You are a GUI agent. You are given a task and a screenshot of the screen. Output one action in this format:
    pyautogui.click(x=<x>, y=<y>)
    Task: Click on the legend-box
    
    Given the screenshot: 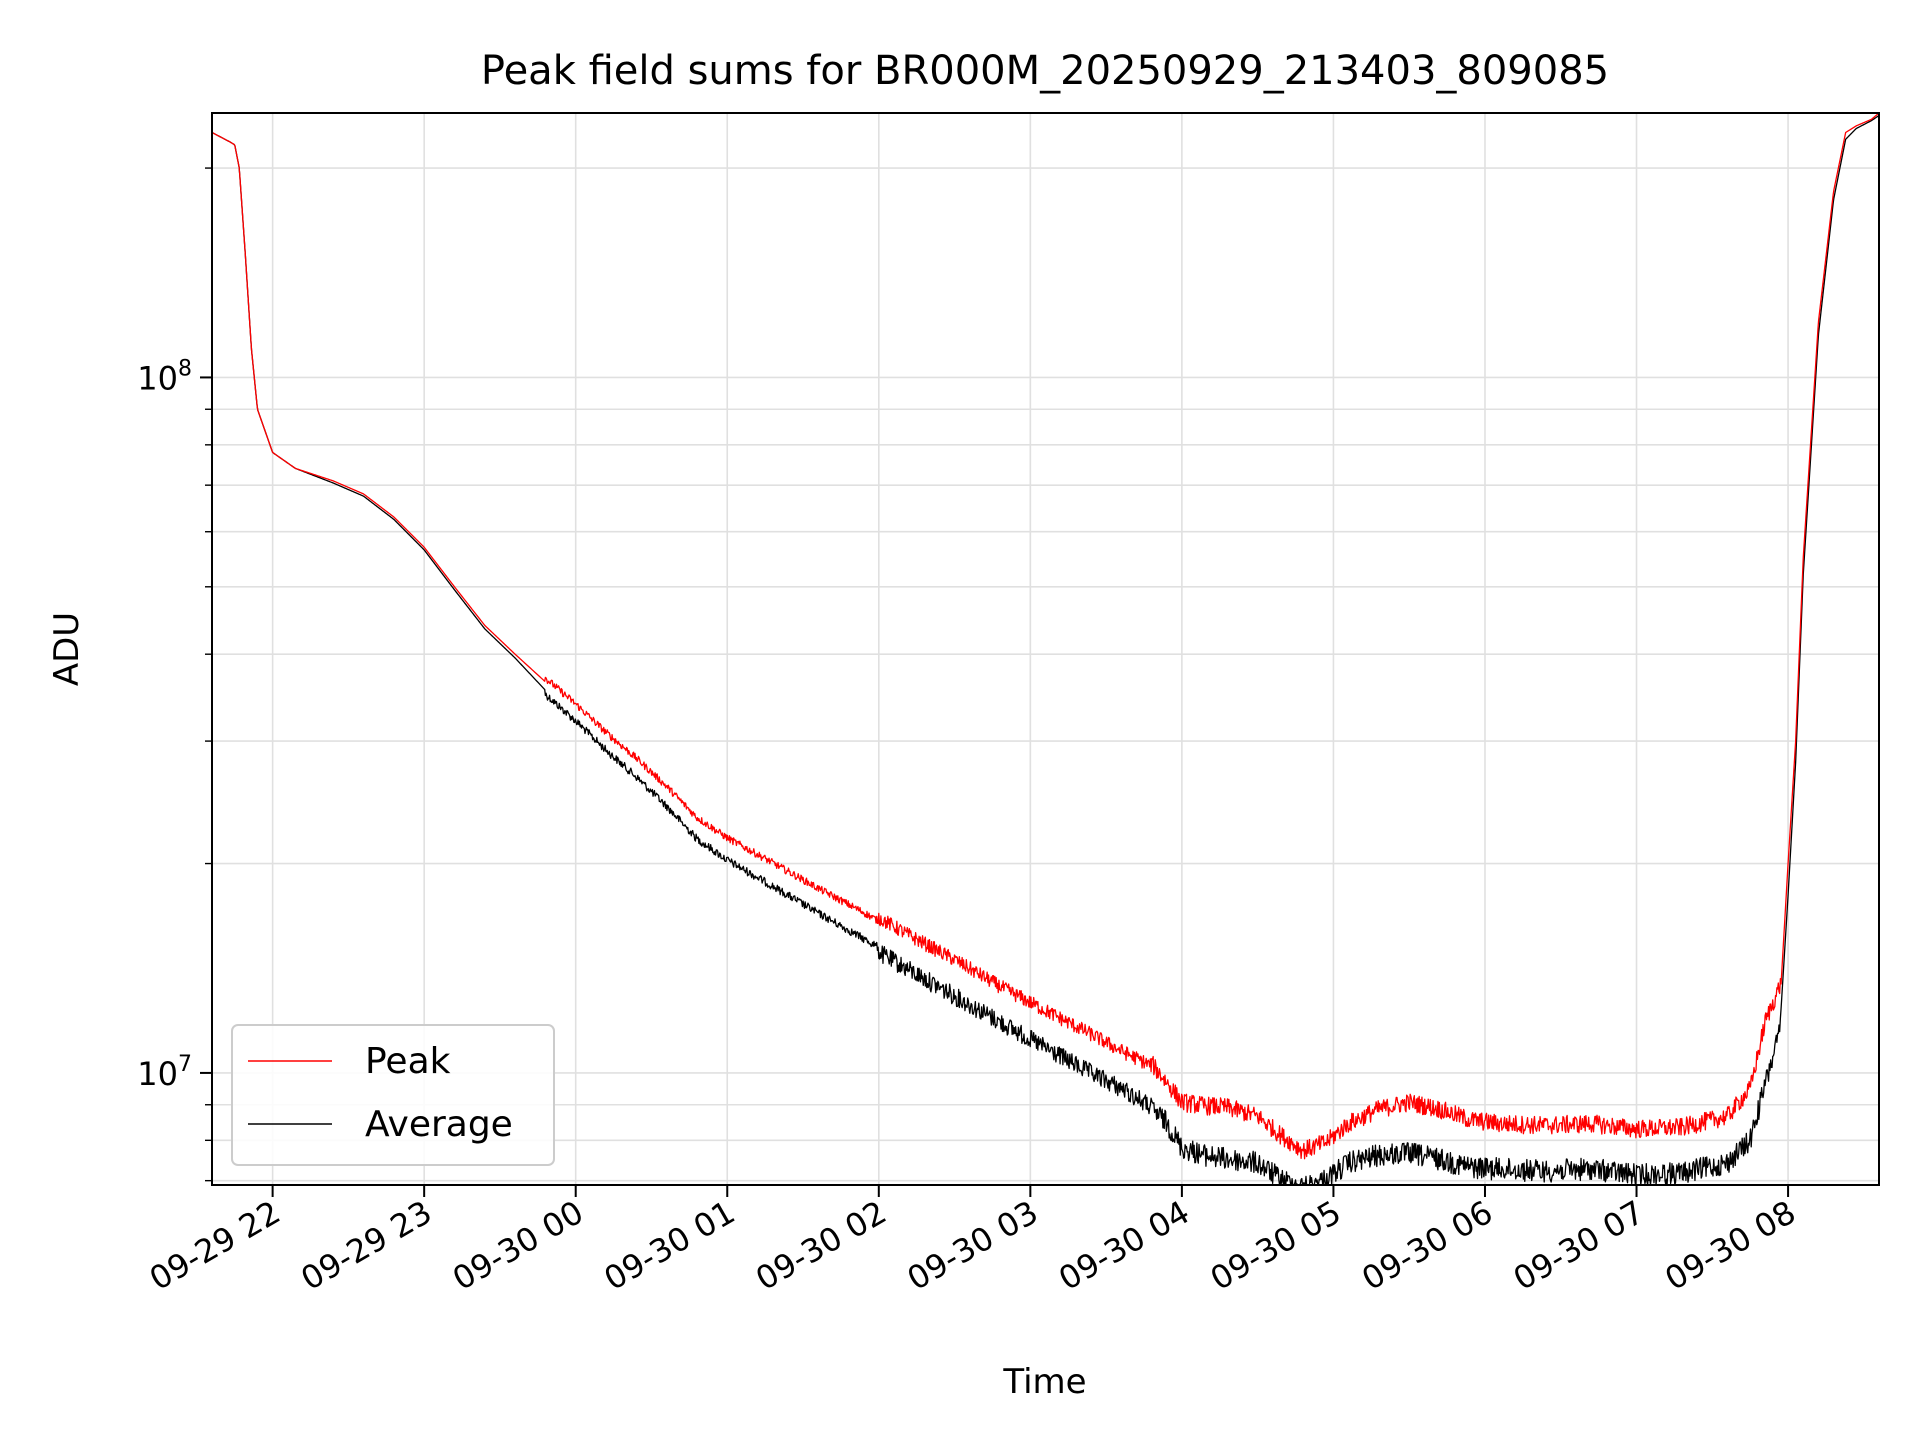 What is the action you would take?
    pyautogui.click(x=393, y=1095)
    